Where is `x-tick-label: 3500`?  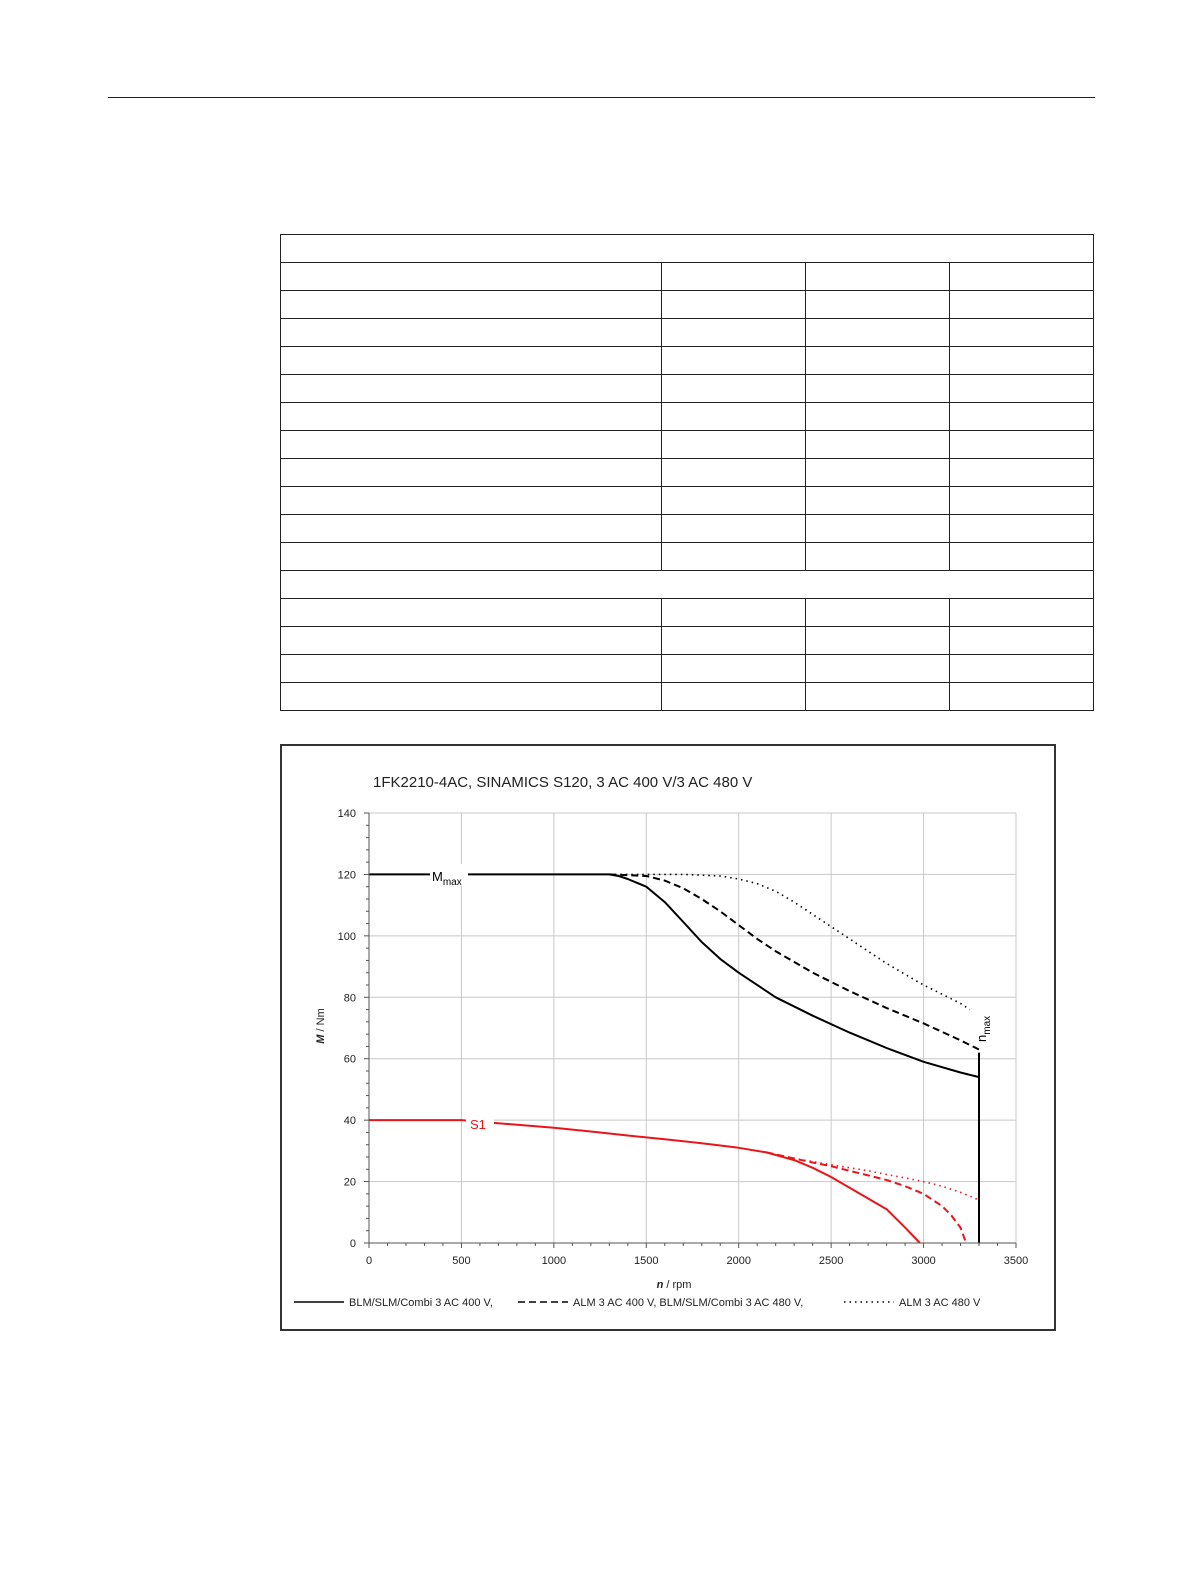 x-tick-label: 3500 is located at coordinates (1016, 1261).